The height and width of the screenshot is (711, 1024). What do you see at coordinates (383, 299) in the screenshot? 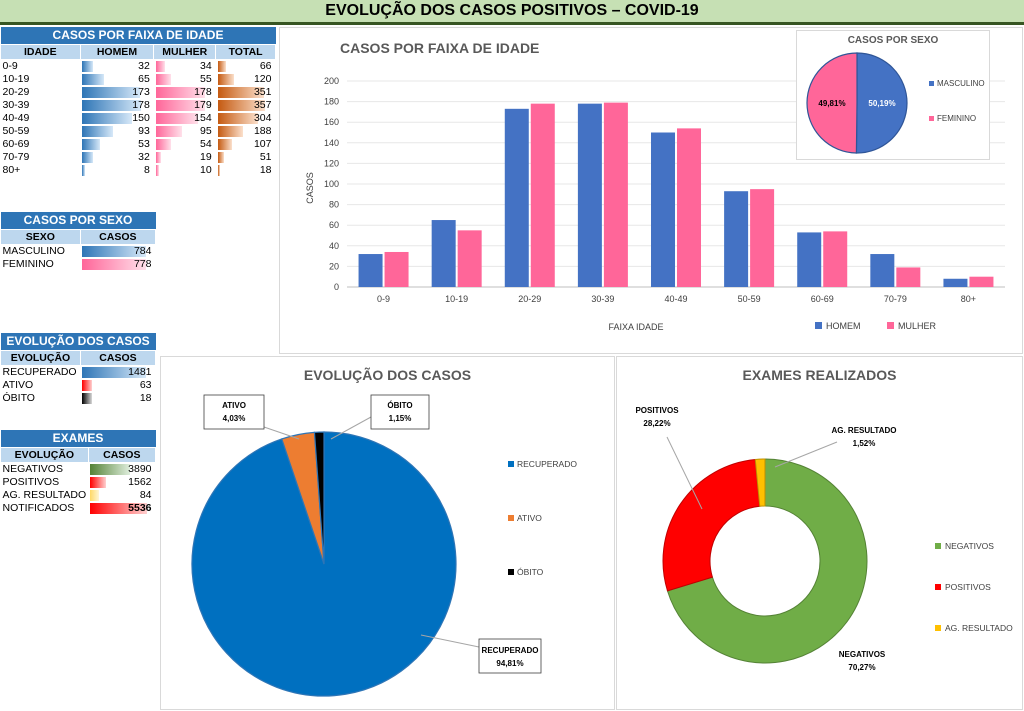
I see `x-tick-label: 0-9` at bounding box center [383, 299].